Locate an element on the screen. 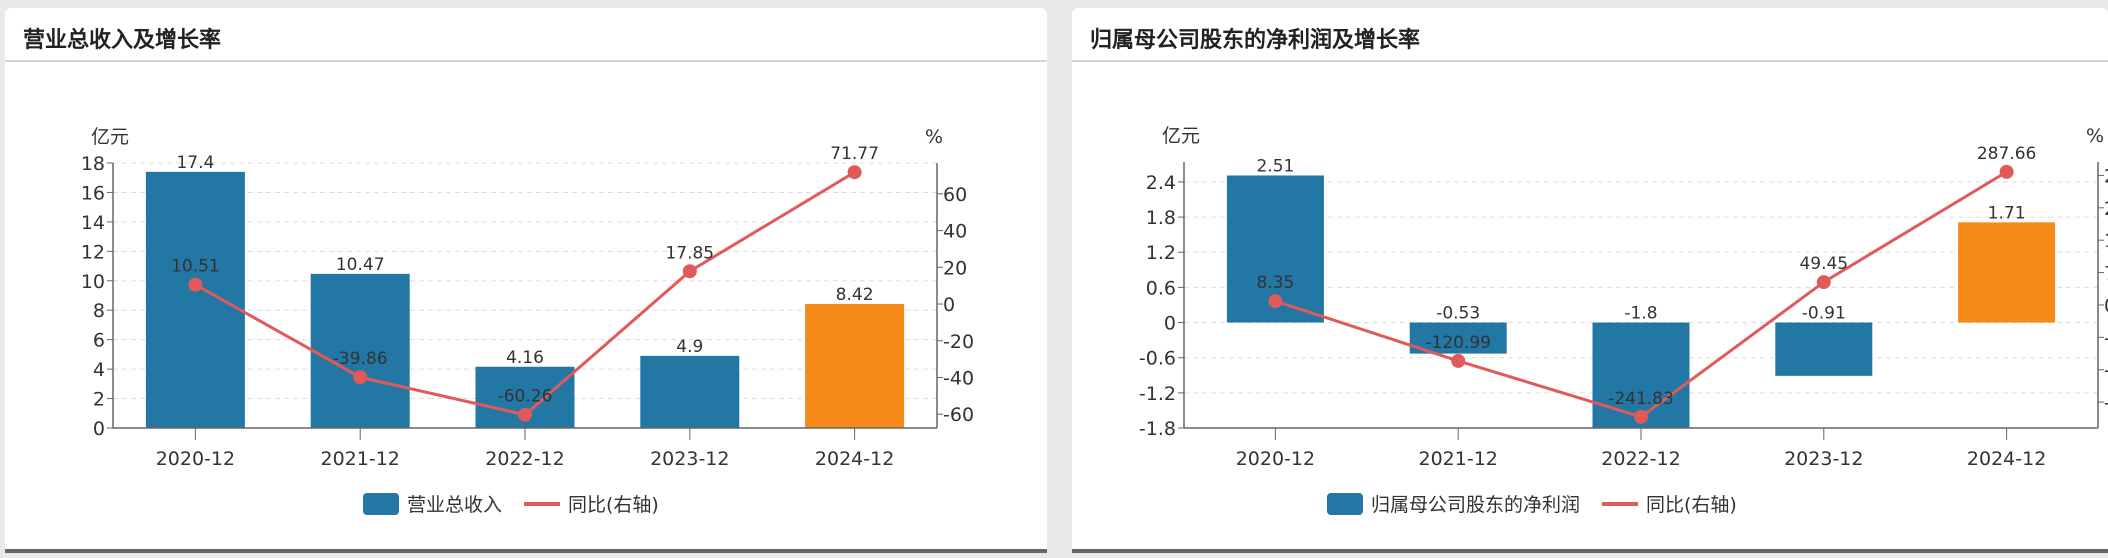 Image resolution: width=2108 pixels, height=558 pixels. bar-value-label: 8.42 is located at coordinates (855, 295).